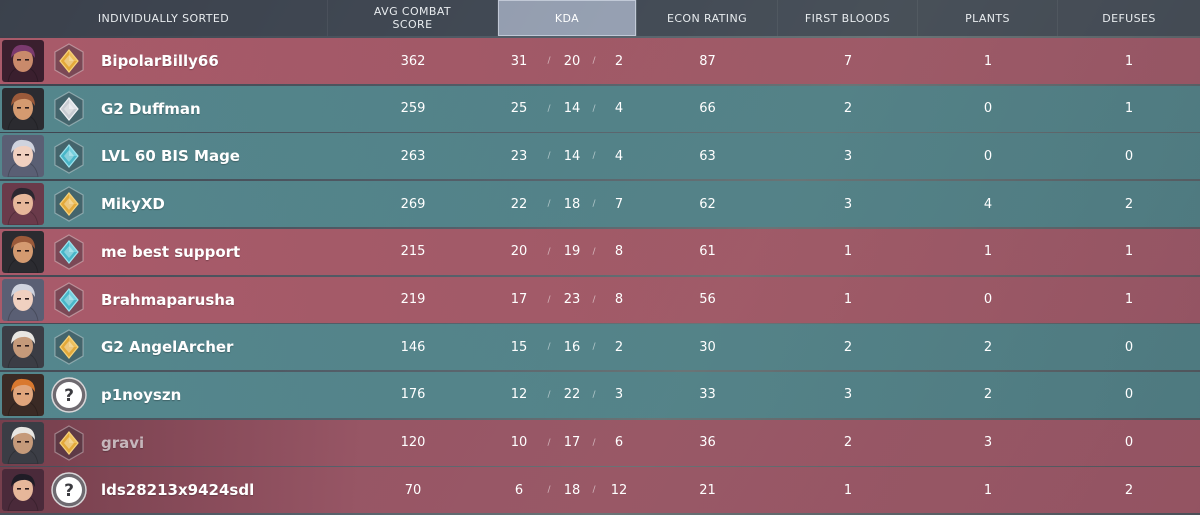 The width and height of the screenshot is (1200, 515). Describe the element at coordinates (519, 204) in the screenshot. I see `kills-value: 22` at that location.